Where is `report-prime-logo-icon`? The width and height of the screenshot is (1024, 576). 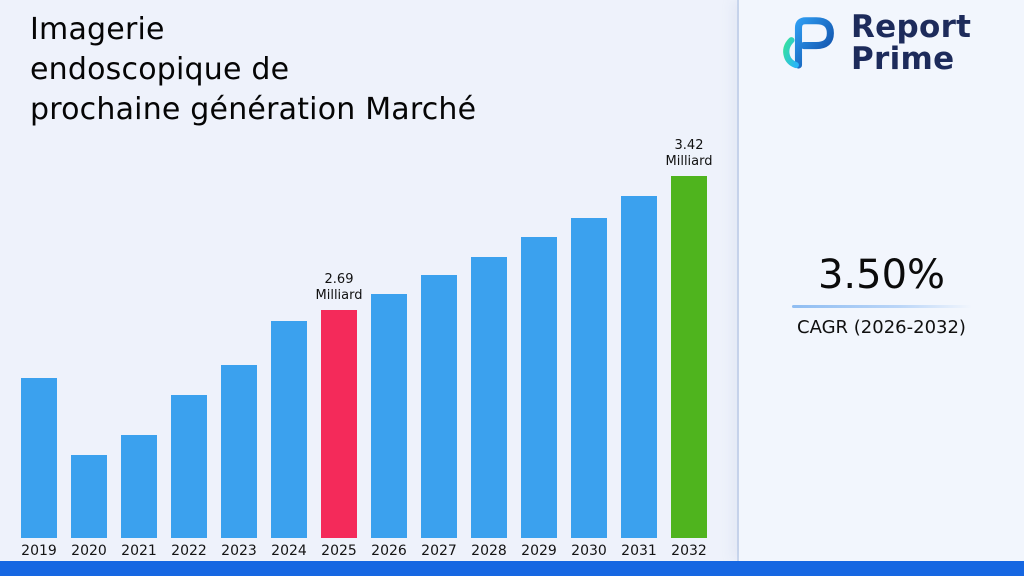
report-prime-logo-icon is located at coordinates (810, 44).